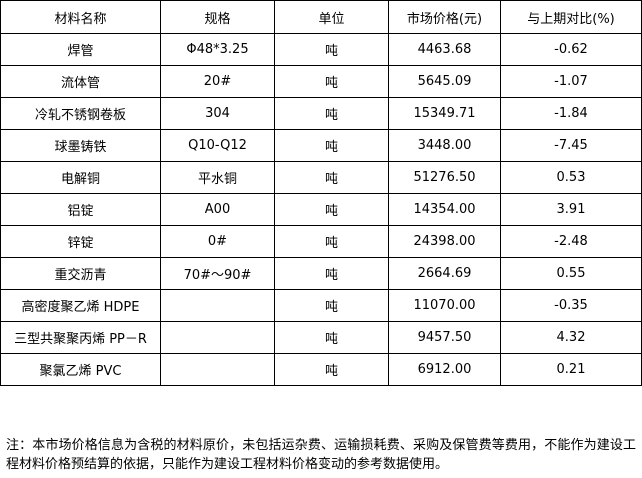 Image resolution: width=642 pixels, height=478 pixels. What do you see at coordinates (80, 273) in the screenshot?
I see `name-cell: 重交沥青` at bounding box center [80, 273].